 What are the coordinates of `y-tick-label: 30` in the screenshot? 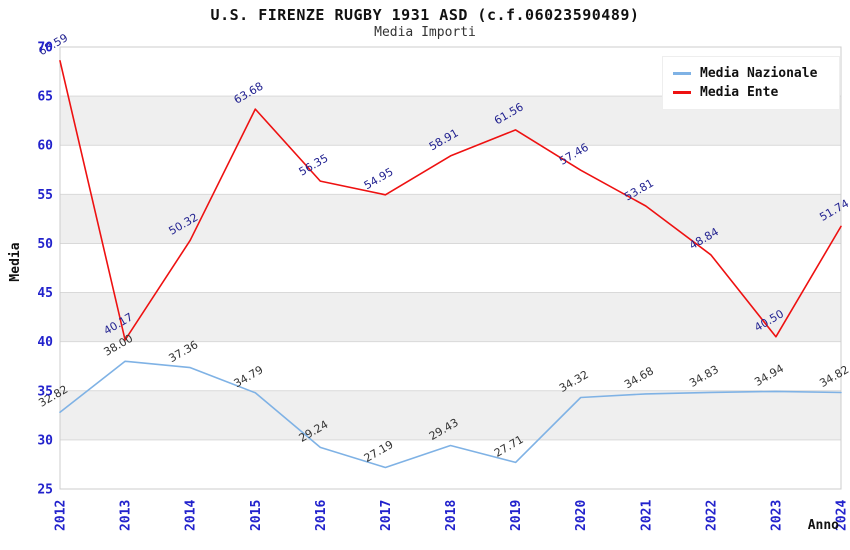 It's located at (45, 440).